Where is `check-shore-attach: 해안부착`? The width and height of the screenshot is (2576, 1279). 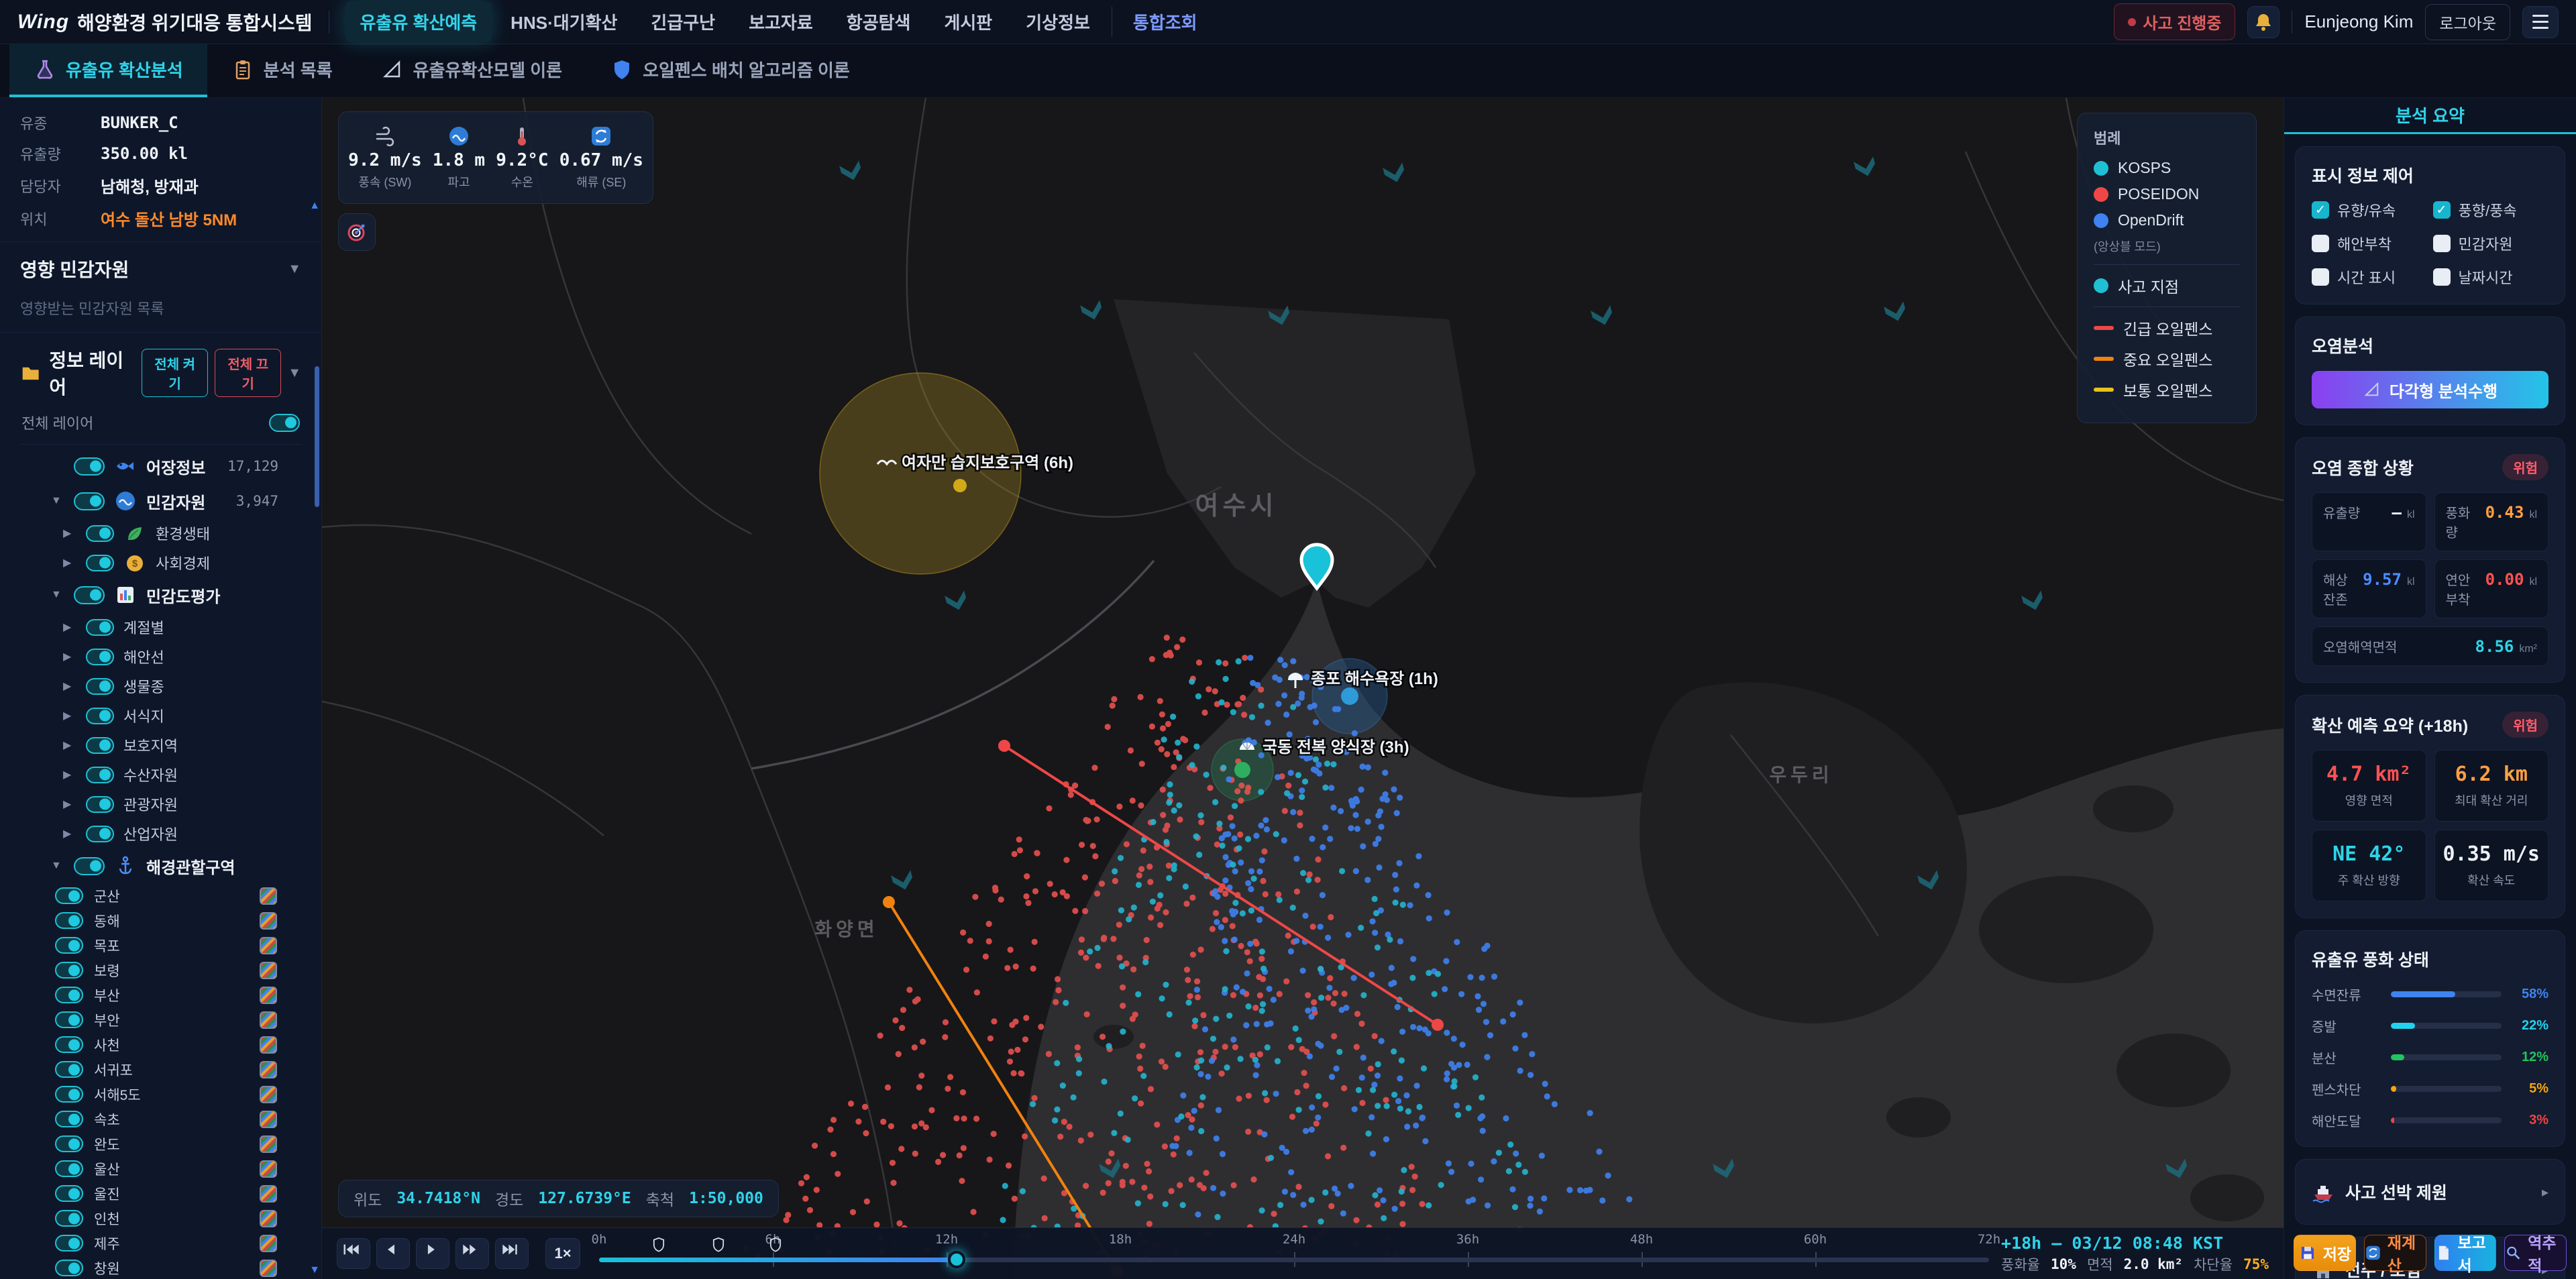
check-shore-attach: 해안부착 is located at coordinates (2370, 243).